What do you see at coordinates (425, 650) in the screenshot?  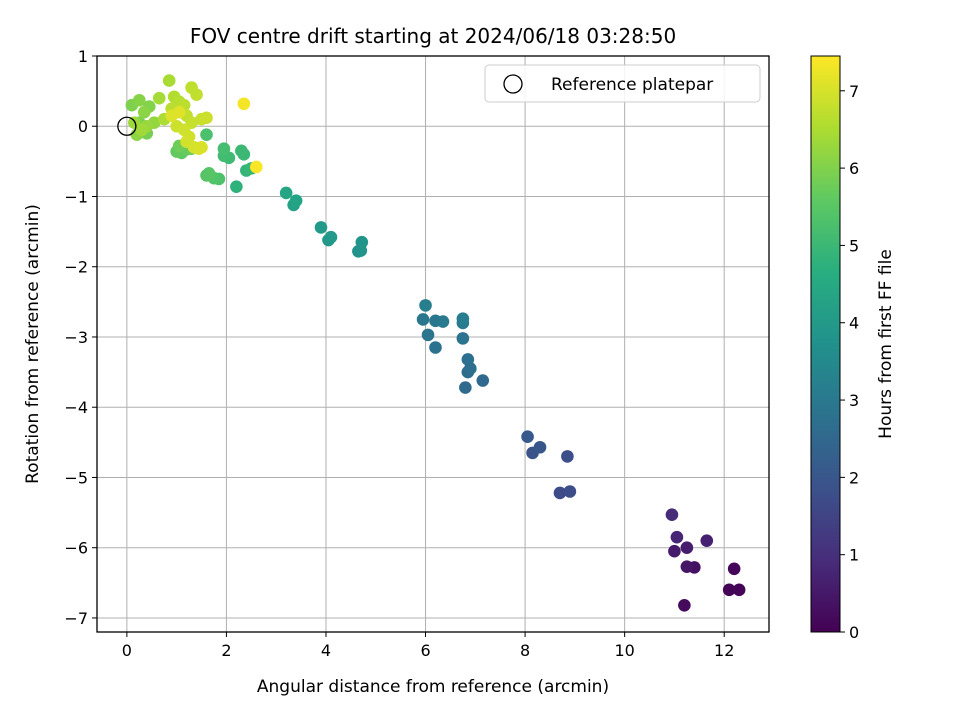 I see `x-tick-label: 6` at bounding box center [425, 650].